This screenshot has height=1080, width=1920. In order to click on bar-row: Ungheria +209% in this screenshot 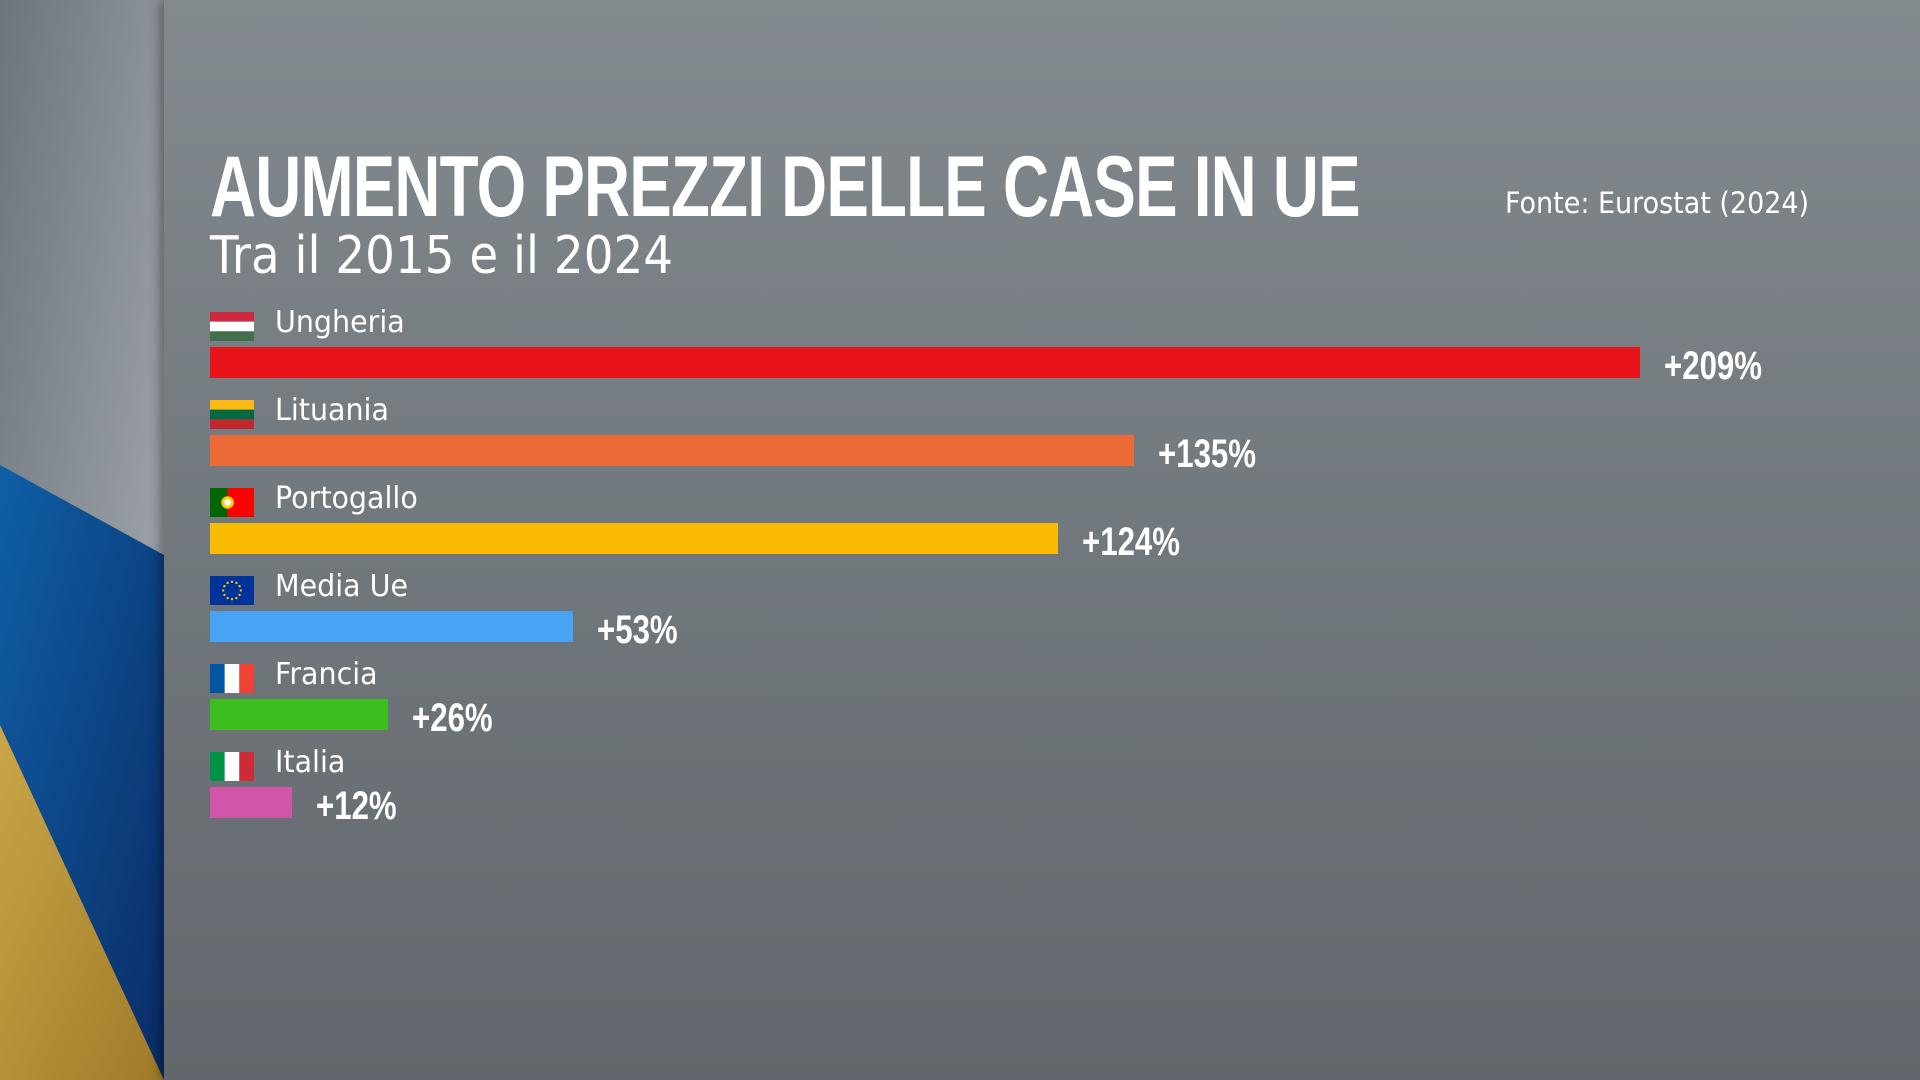, I will do `click(1010, 351)`.